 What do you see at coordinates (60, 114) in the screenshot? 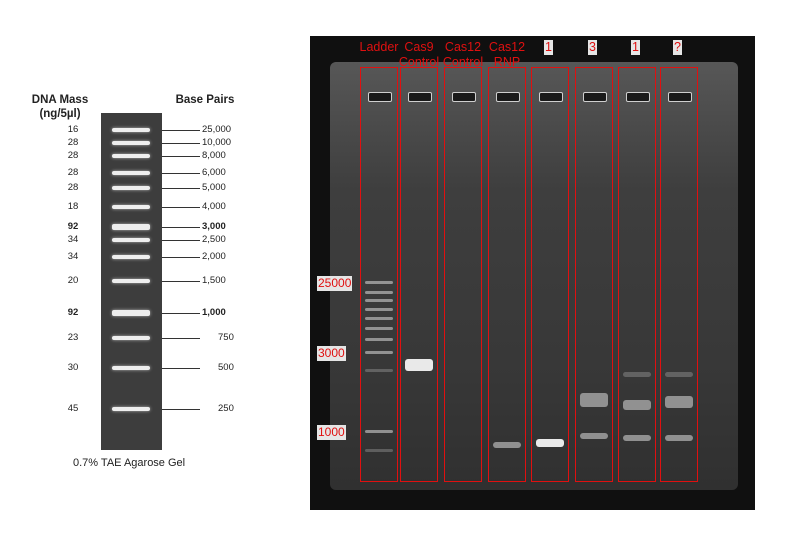
I see `dna-mass-header-line2: (ng/5µl)` at bounding box center [60, 114].